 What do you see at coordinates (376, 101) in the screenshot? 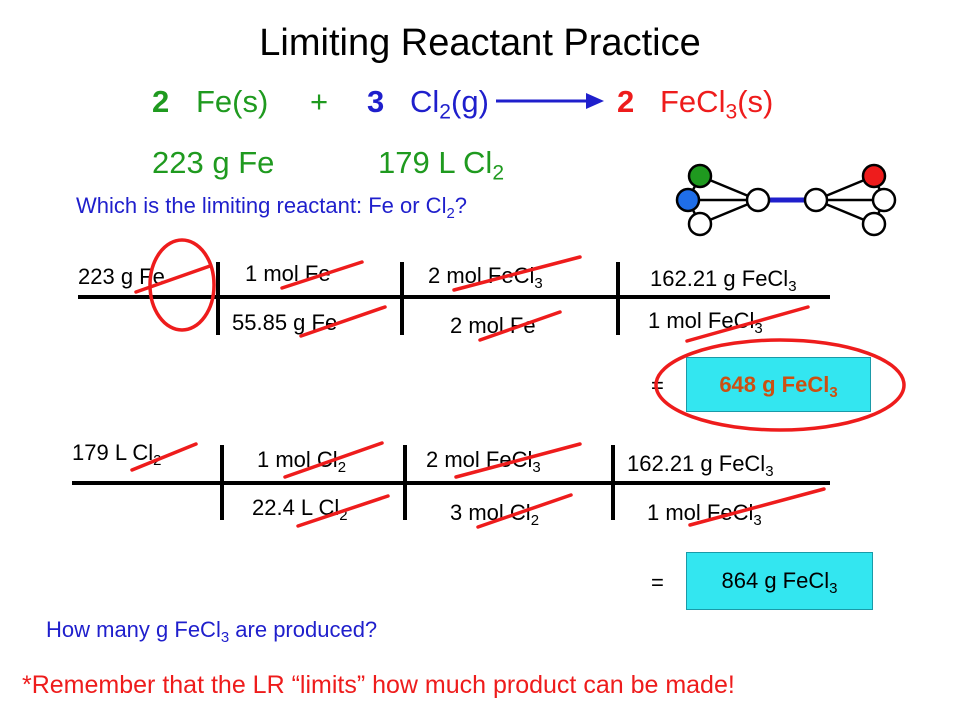
I see `cl2-coefficient: 3` at bounding box center [376, 101].